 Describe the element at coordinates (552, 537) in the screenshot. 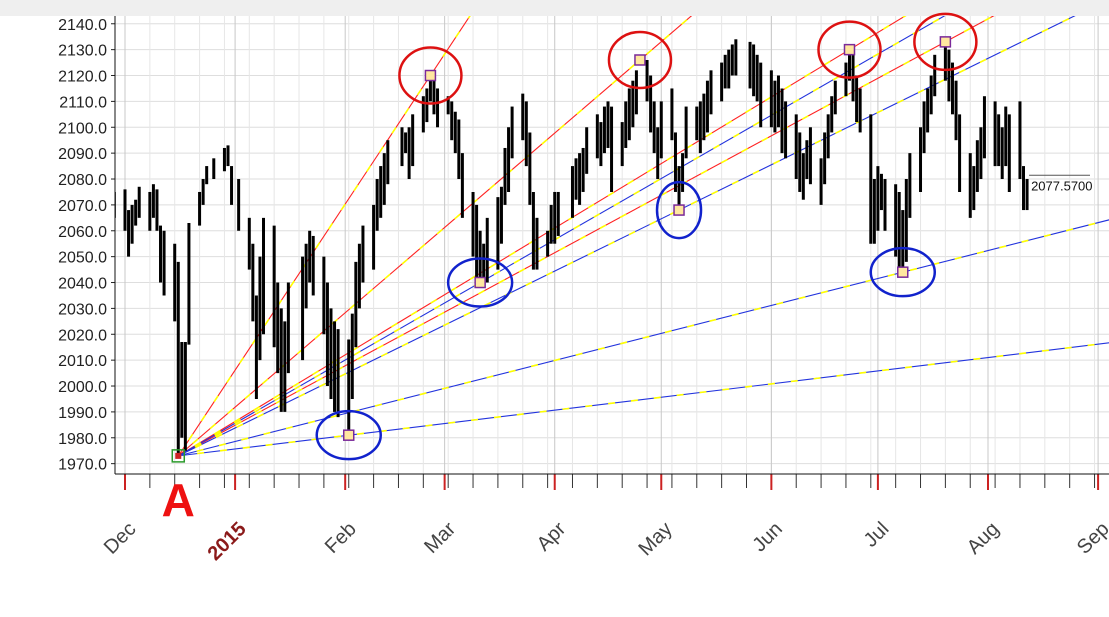

I see `x-month-label: Apr` at that location.